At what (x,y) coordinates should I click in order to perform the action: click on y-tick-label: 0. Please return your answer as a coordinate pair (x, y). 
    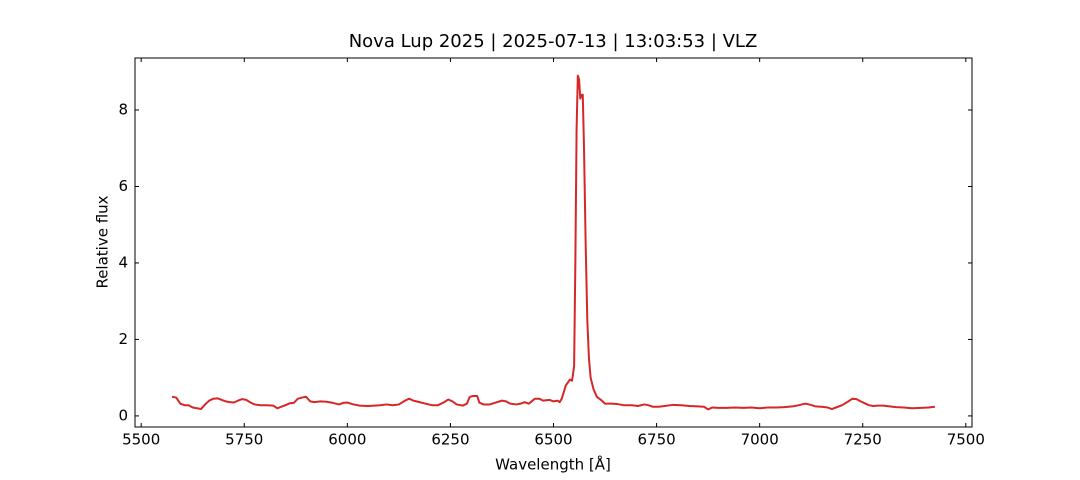
    Looking at the image, I should click on (123, 415).